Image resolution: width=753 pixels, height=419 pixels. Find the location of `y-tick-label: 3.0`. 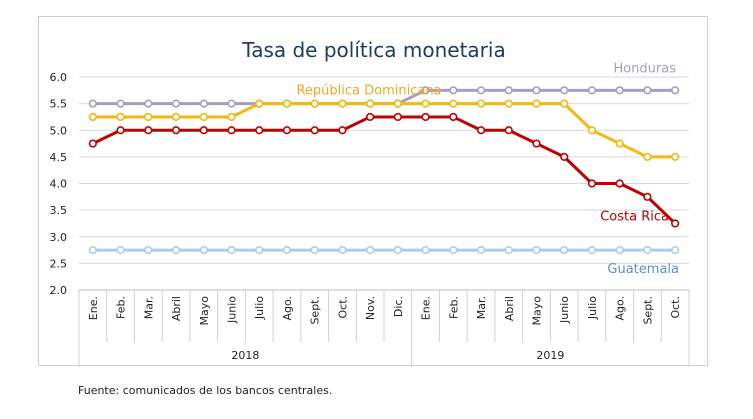

y-tick-label: 3.0 is located at coordinates (59, 237).